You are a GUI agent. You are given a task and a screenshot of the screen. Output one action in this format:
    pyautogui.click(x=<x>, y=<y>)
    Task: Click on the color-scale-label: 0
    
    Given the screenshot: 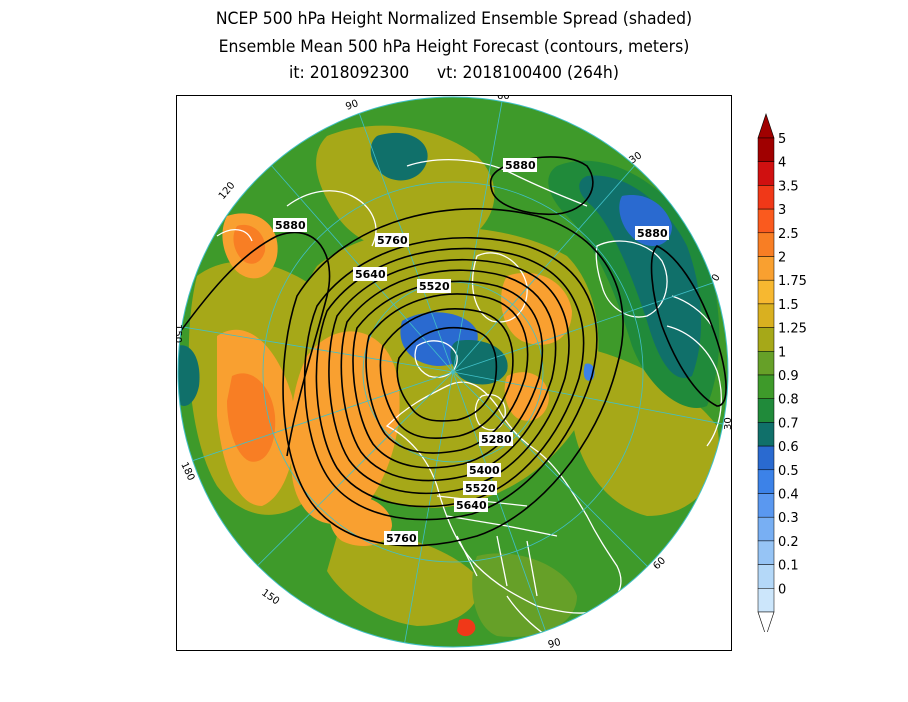 What is the action you would take?
    pyautogui.click(x=782, y=589)
    